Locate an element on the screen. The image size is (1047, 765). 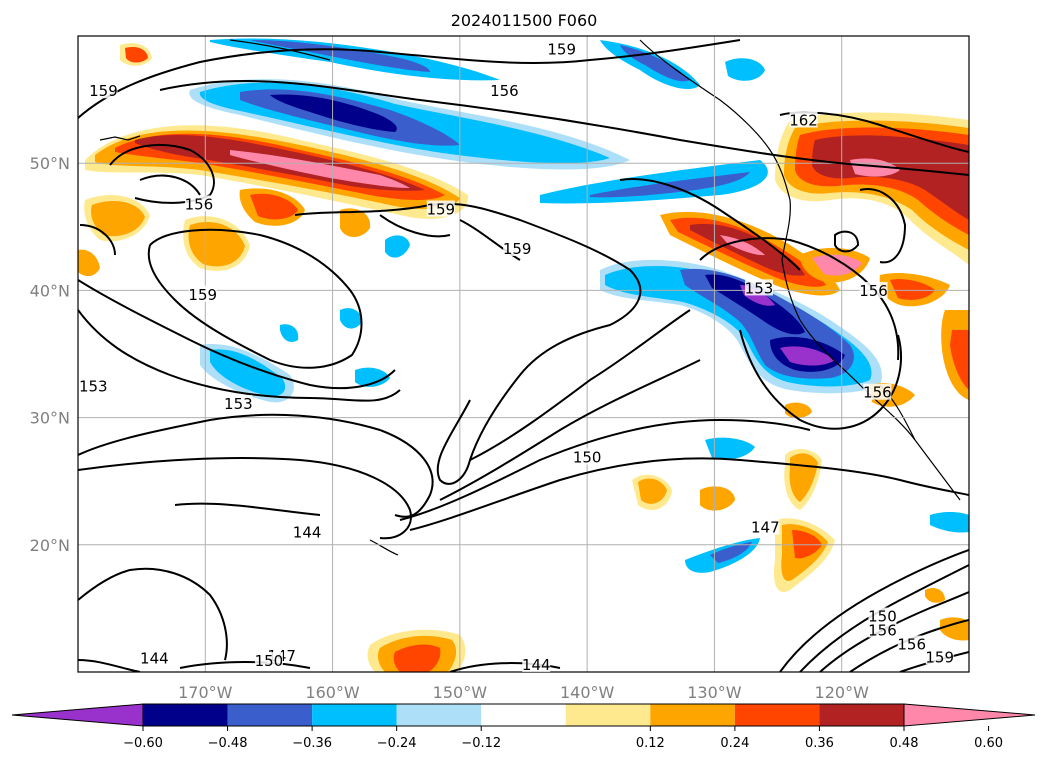
colorbar-tick-label: −0.24 is located at coordinates (397, 743).